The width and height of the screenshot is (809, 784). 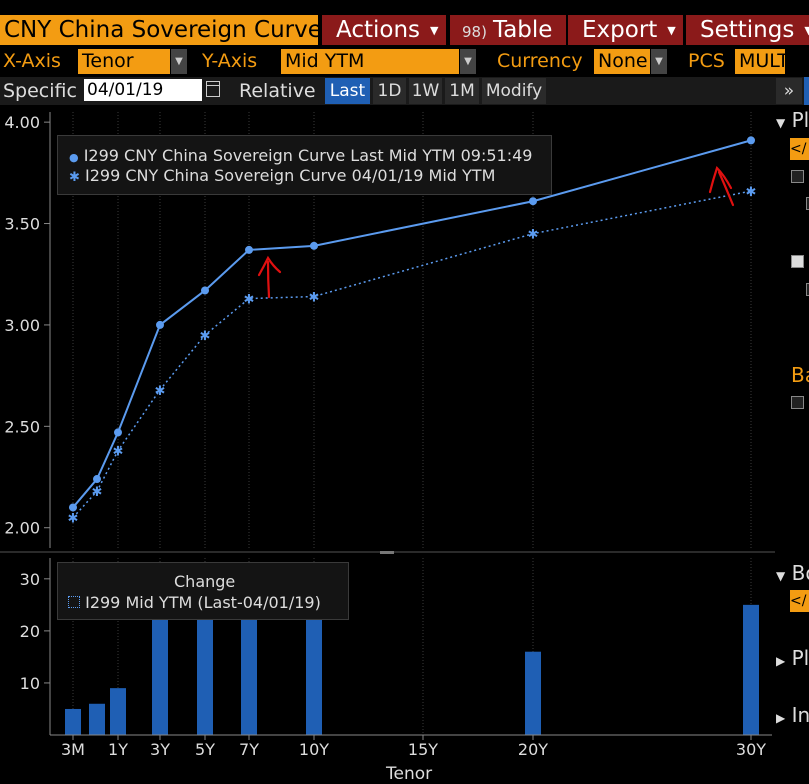 I want to click on y-tick-label: 3.00, so click(x=22, y=325).